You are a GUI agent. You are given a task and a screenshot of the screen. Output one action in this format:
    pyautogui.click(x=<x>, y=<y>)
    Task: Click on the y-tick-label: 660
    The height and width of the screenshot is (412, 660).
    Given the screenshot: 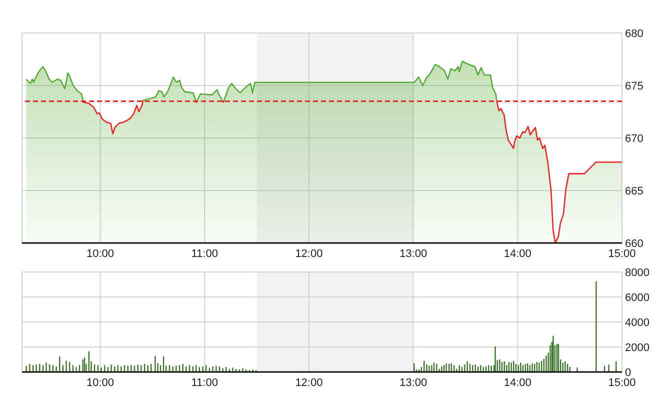 What is the action you would take?
    pyautogui.click(x=634, y=244)
    